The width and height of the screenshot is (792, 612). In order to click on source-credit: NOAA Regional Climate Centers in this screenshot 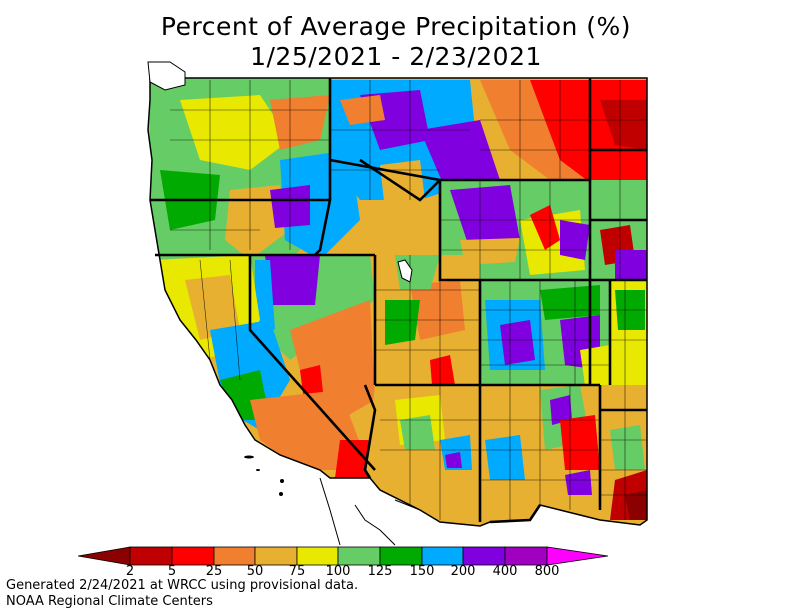, I will do `click(109, 601)`.